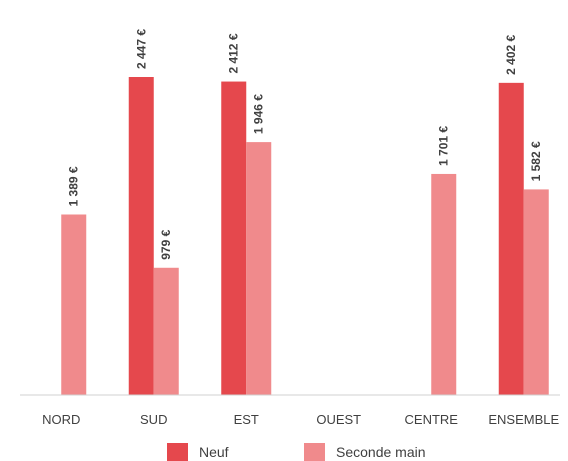  Describe the element at coordinates (432, 419) in the screenshot. I see `x-tick-centre: CENTRE` at that location.